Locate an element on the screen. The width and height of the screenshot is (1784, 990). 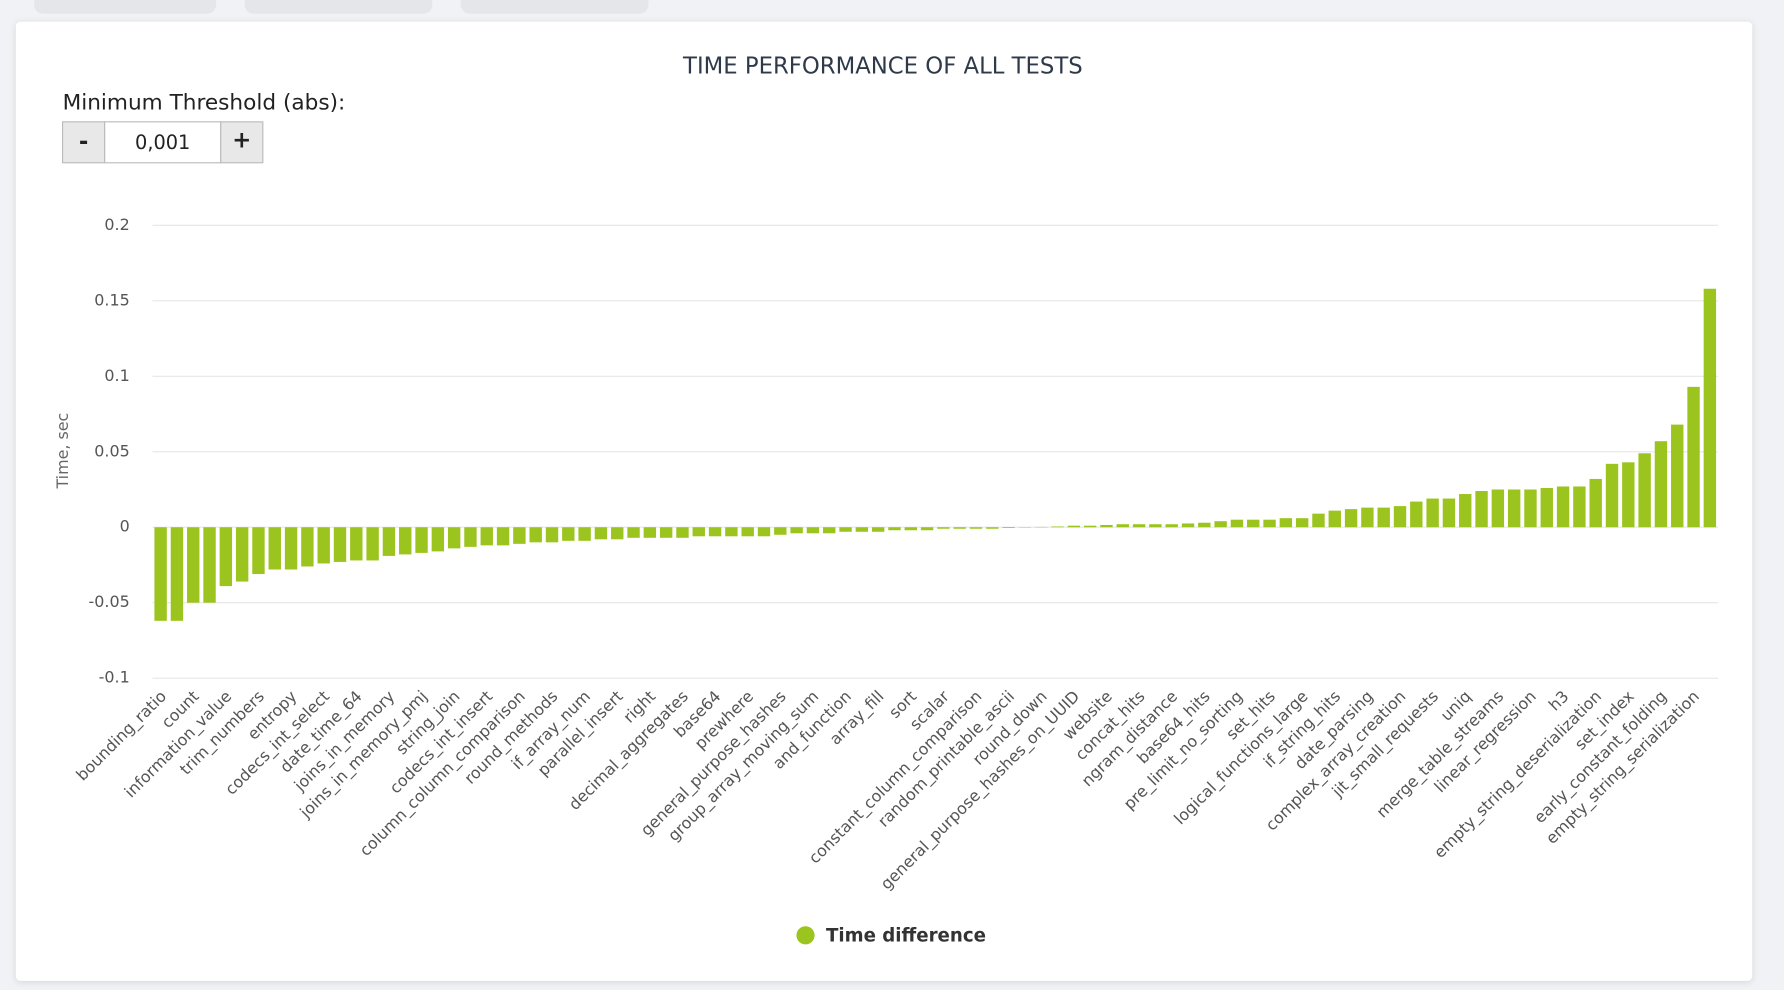
y-tick-label: 0 is located at coordinates (125, 526).